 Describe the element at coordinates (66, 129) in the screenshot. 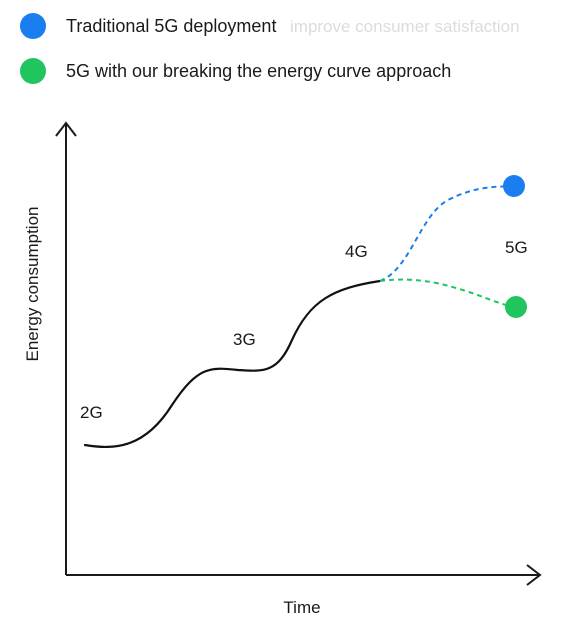

I see `y-axis-arrow-icon` at that location.